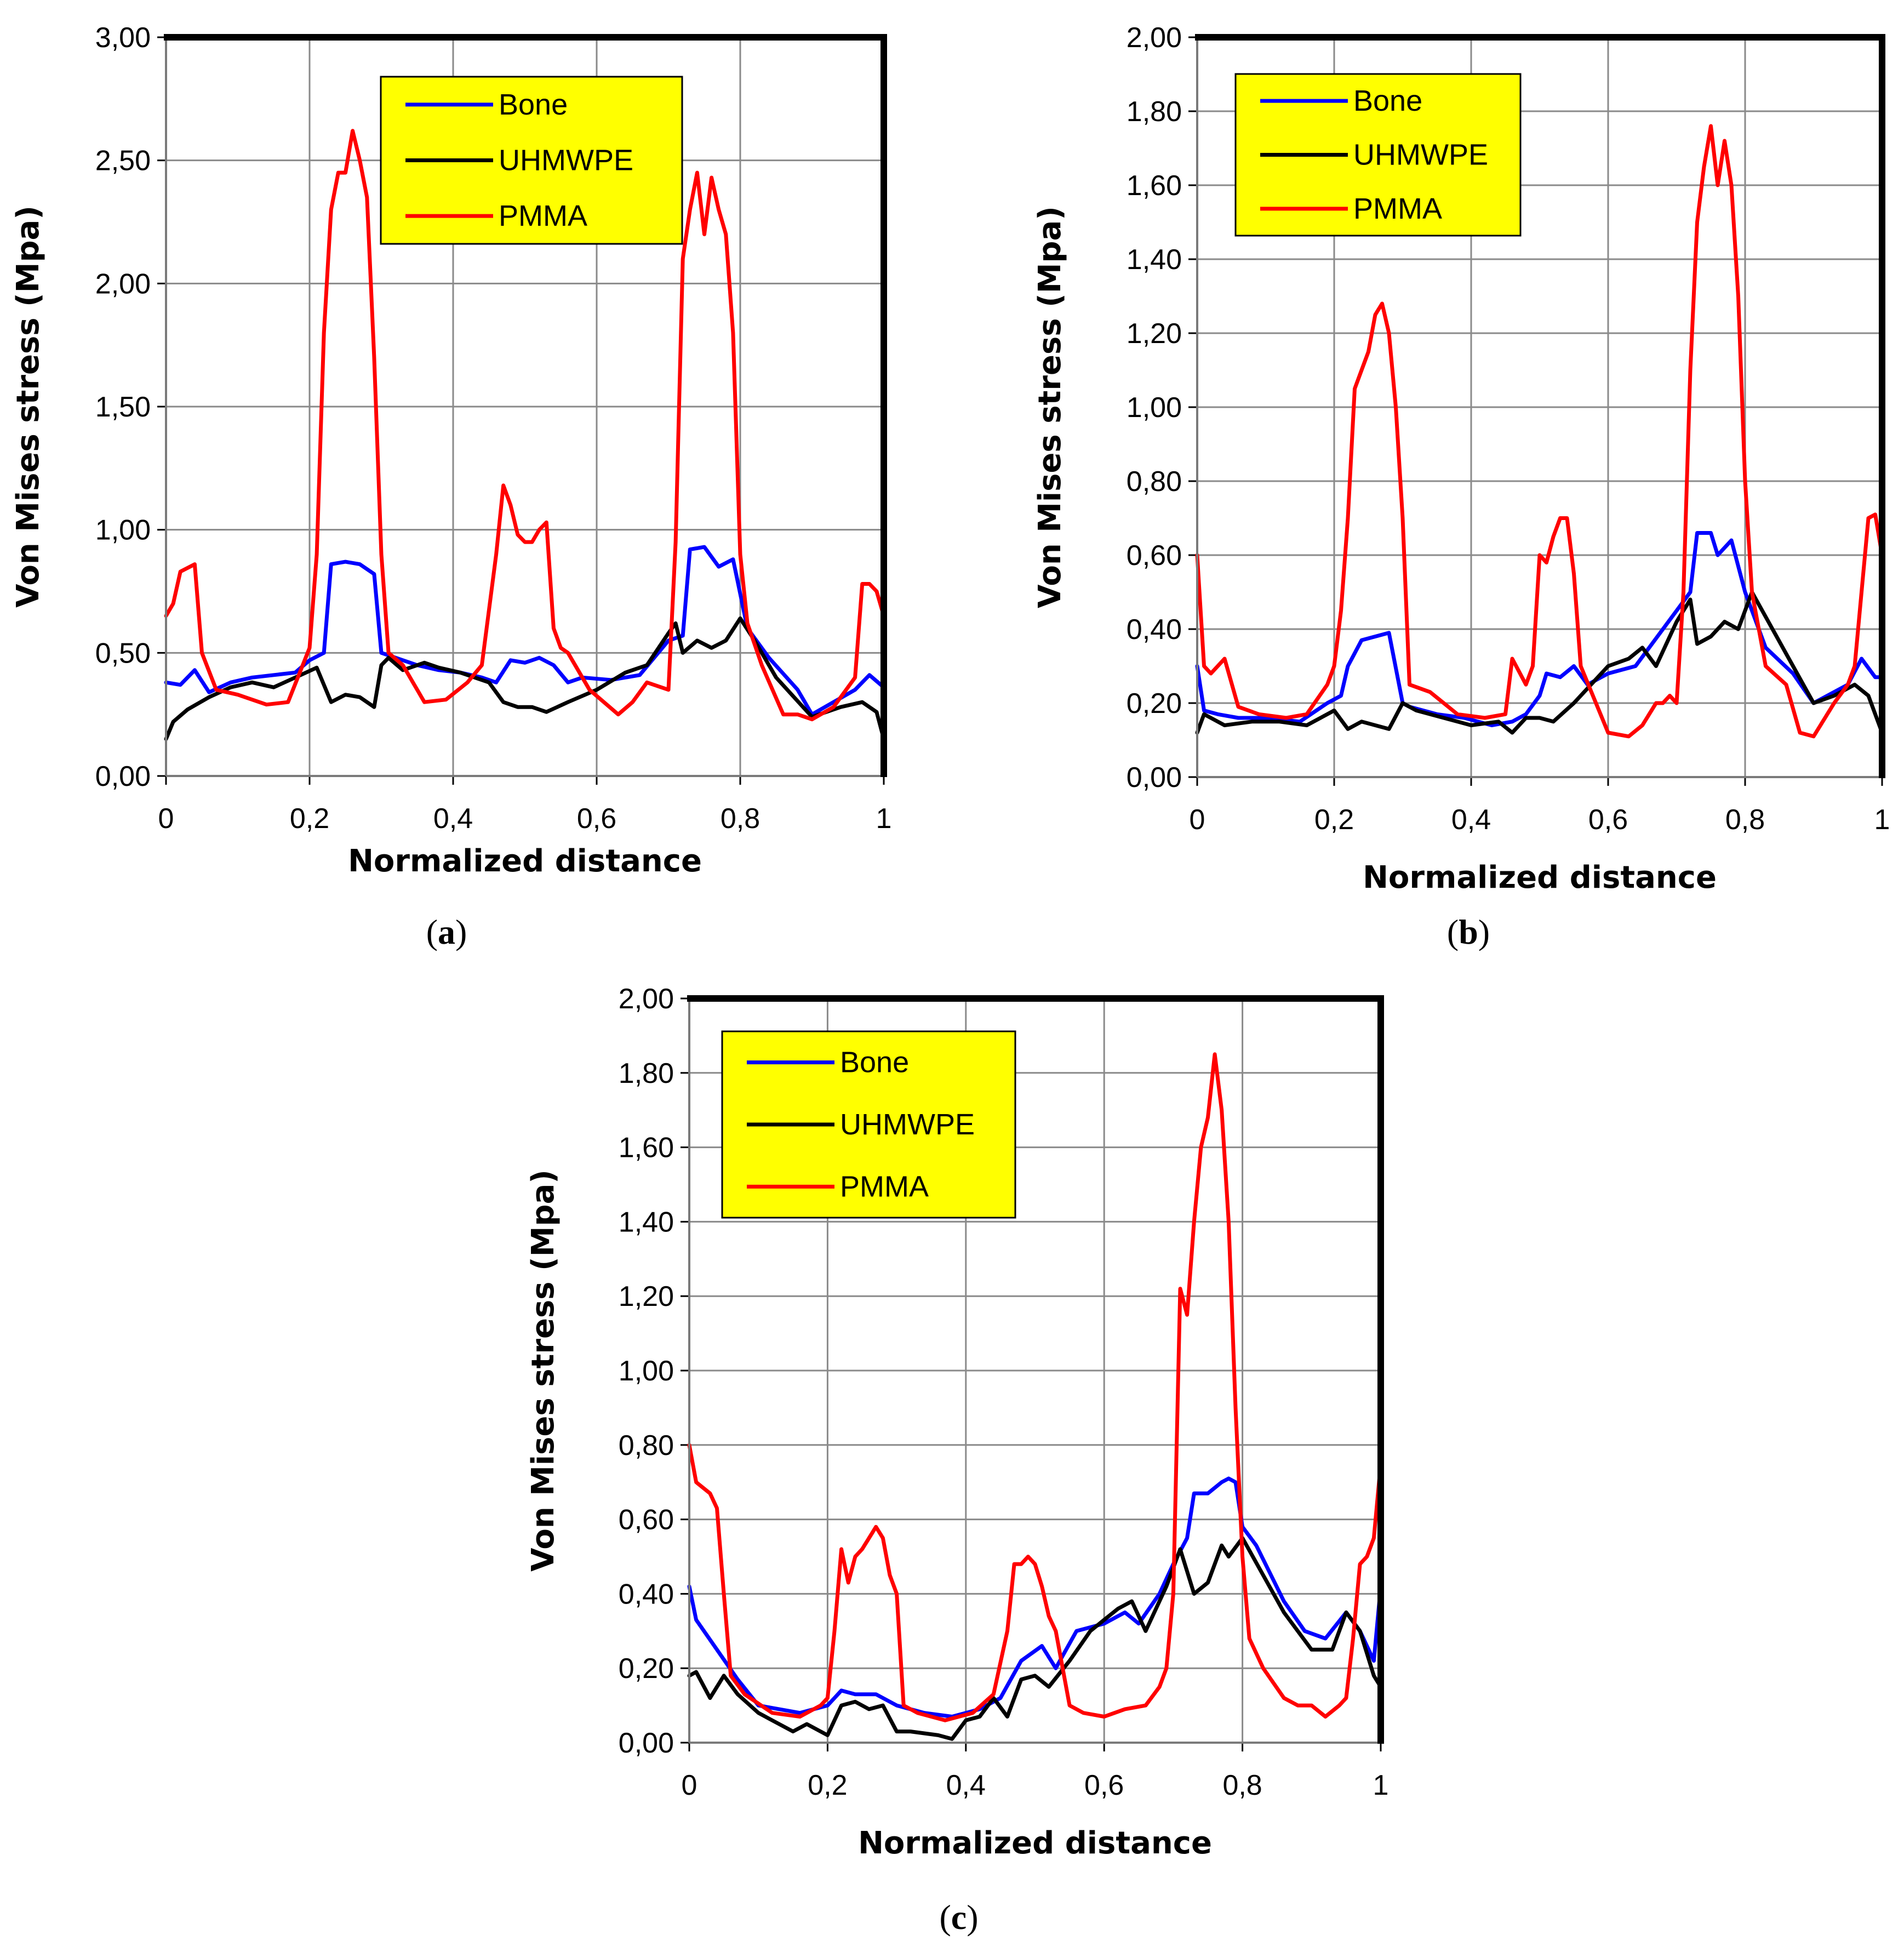  What do you see at coordinates (123, 161) in the screenshot?
I see `y-tick-label: 2,50` at bounding box center [123, 161].